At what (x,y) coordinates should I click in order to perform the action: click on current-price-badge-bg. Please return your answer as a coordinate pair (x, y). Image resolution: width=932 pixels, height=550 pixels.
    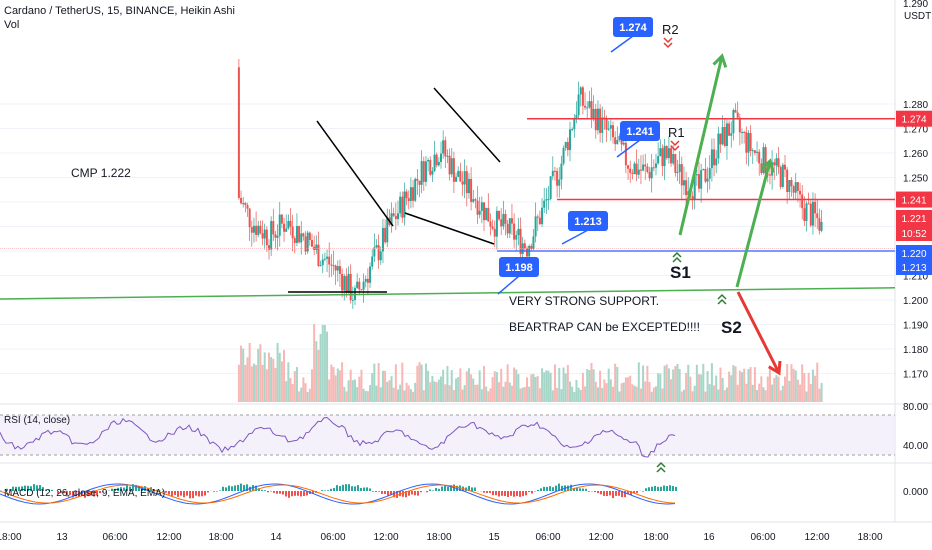
    Looking at the image, I should click on (914, 218).